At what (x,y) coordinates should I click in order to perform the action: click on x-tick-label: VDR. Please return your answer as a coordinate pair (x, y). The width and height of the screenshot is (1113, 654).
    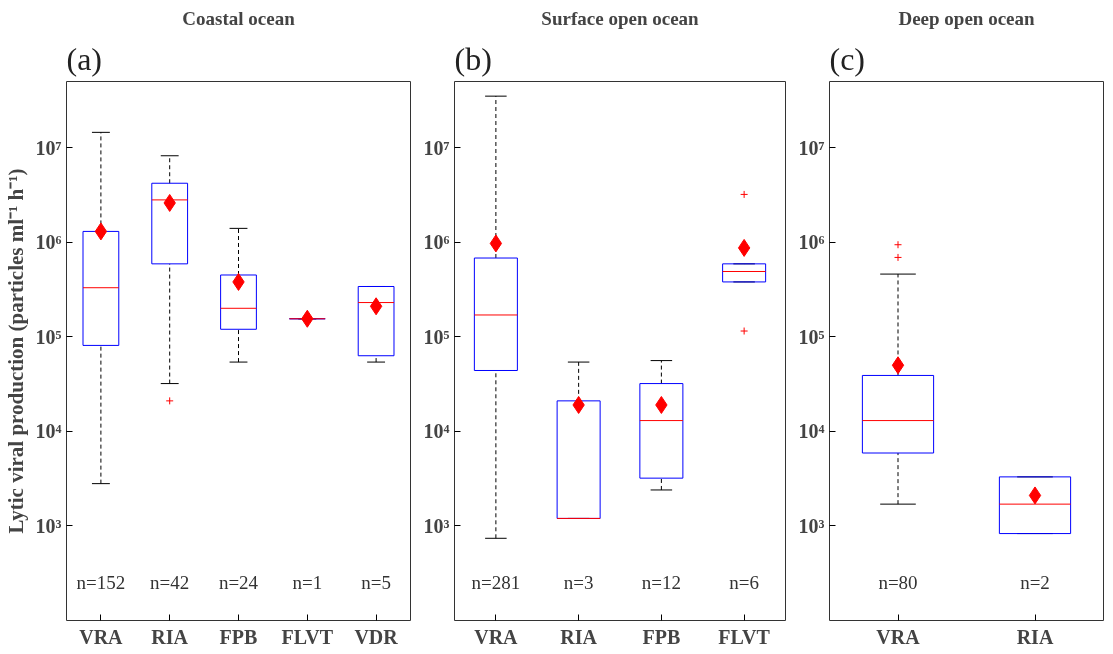
    Looking at the image, I should click on (376, 636).